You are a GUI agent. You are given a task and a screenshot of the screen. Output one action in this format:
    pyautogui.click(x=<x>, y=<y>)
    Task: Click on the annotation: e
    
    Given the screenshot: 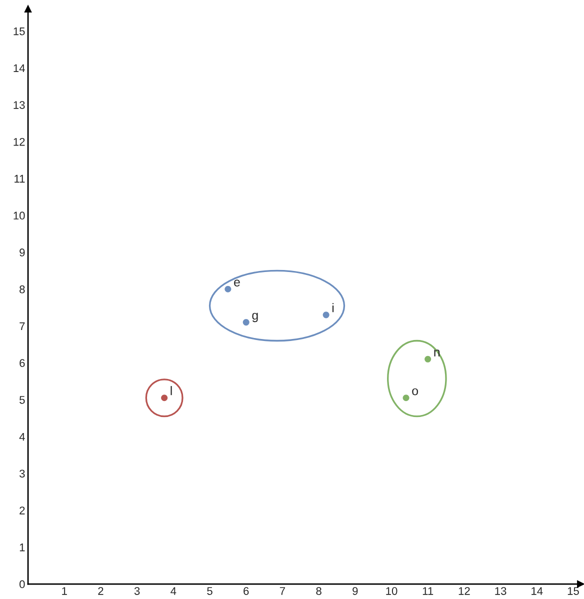 What is the action you would take?
    pyautogui.click(x=237, y=283)
    